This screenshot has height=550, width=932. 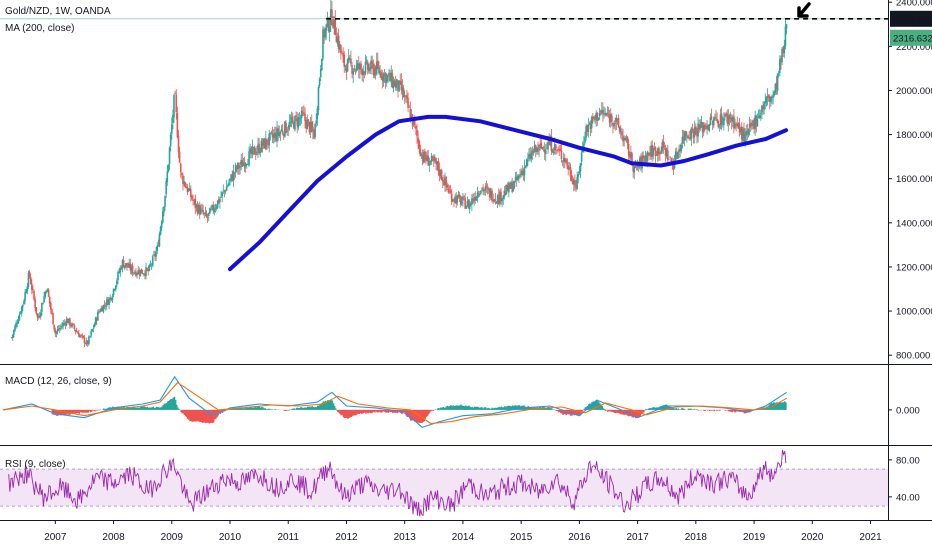 What do you see at coordinates (58, 381) in the screenshot?
I see `macd-label: MACD (12, 26, close, 9)` at bounding box center [58, 381].